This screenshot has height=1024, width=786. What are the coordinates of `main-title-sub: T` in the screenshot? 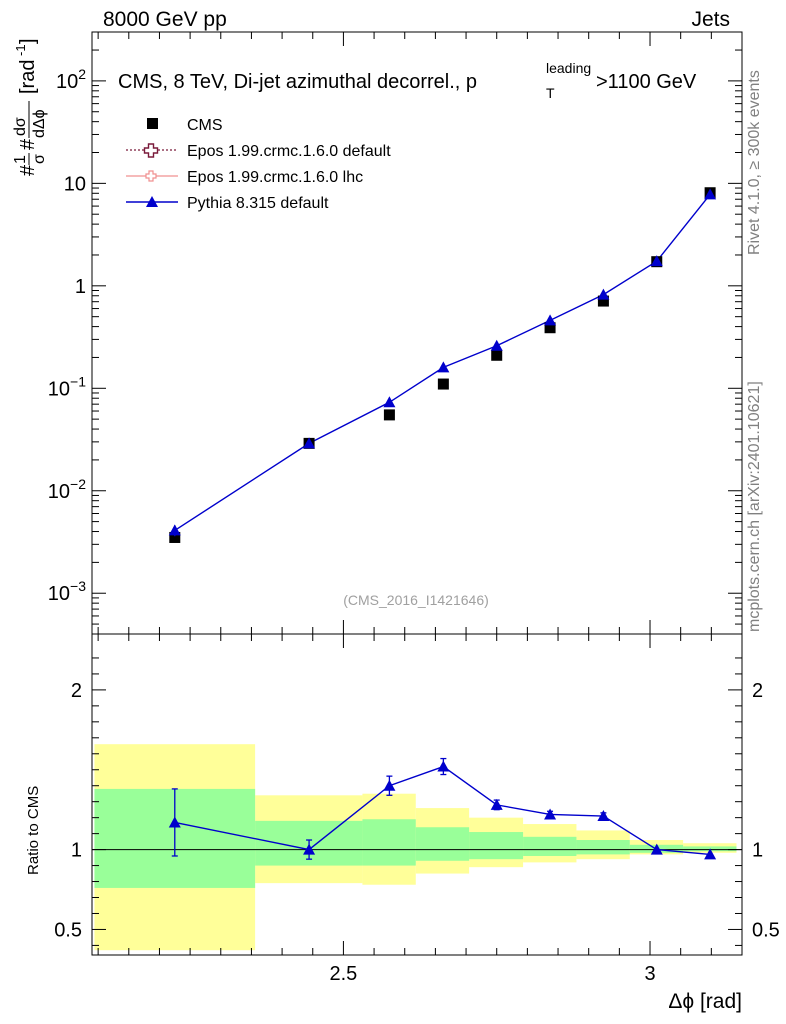 It's located at (550, 93).